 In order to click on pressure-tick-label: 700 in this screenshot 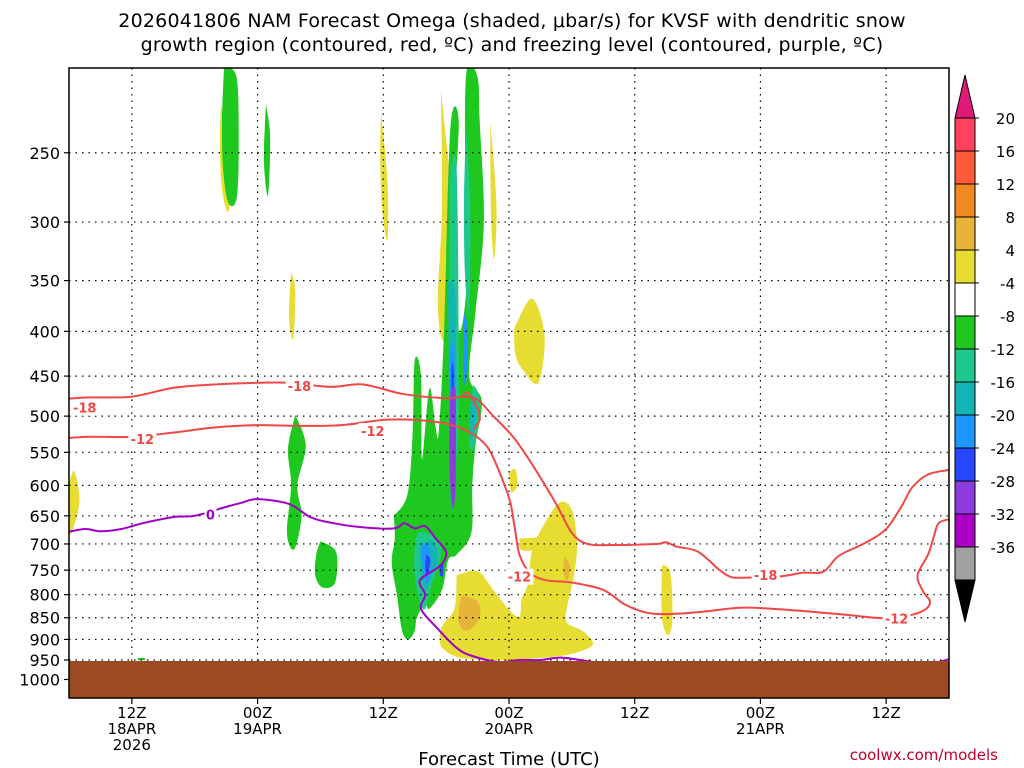, I will do `click(44, 544)`.